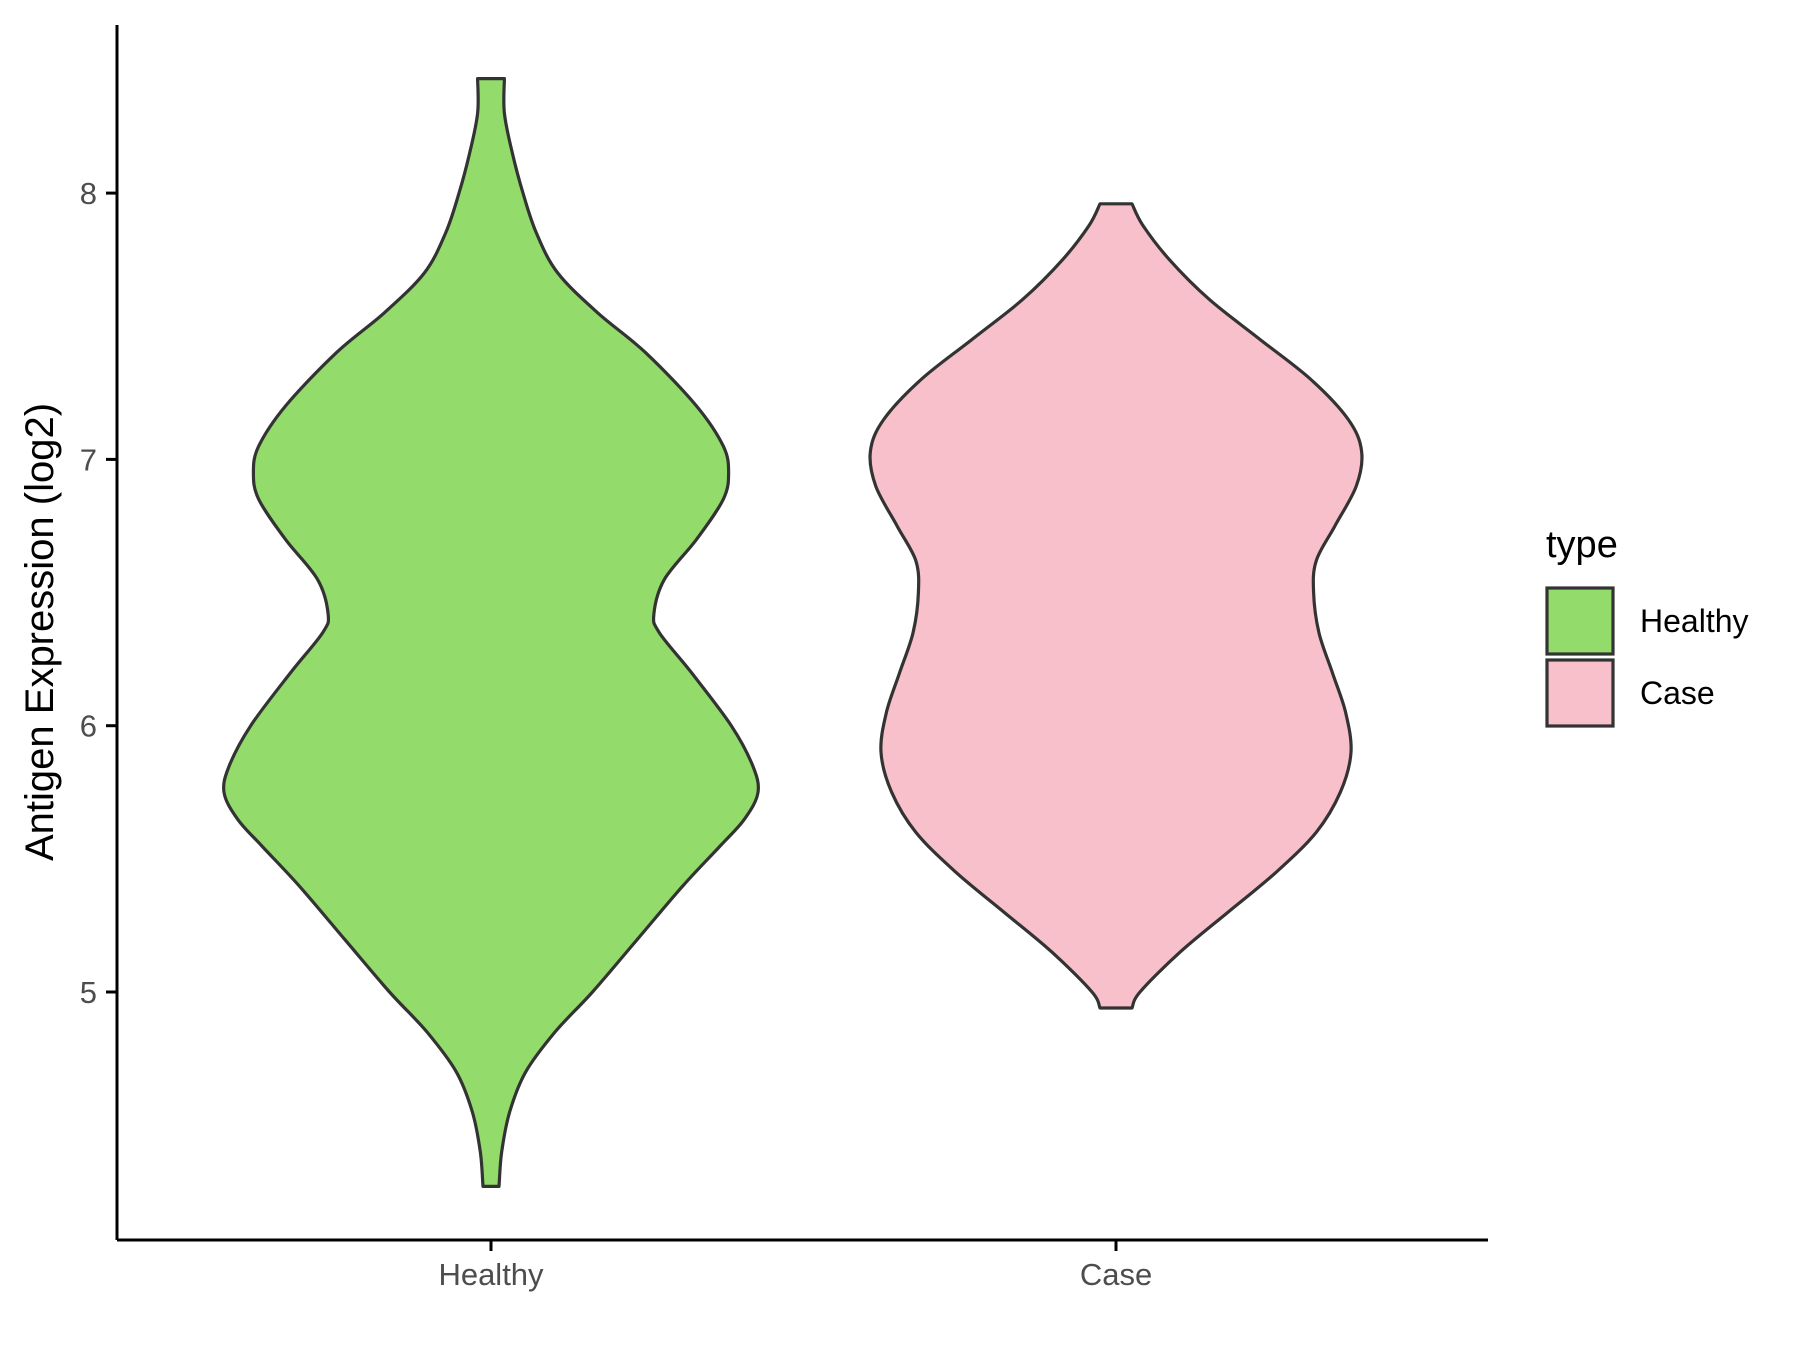  Describe the element at coordinates (491, 1274) in the screenshot. I see `x-tick-label: Healthy` at that location.